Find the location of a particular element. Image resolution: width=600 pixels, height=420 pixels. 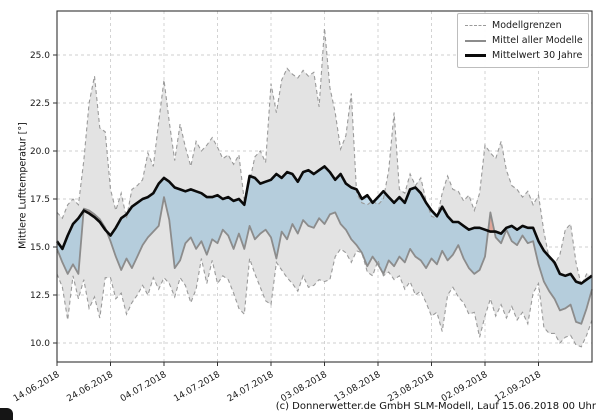

svg-text: 13.08.2018 is located at coordinates (358, 387).